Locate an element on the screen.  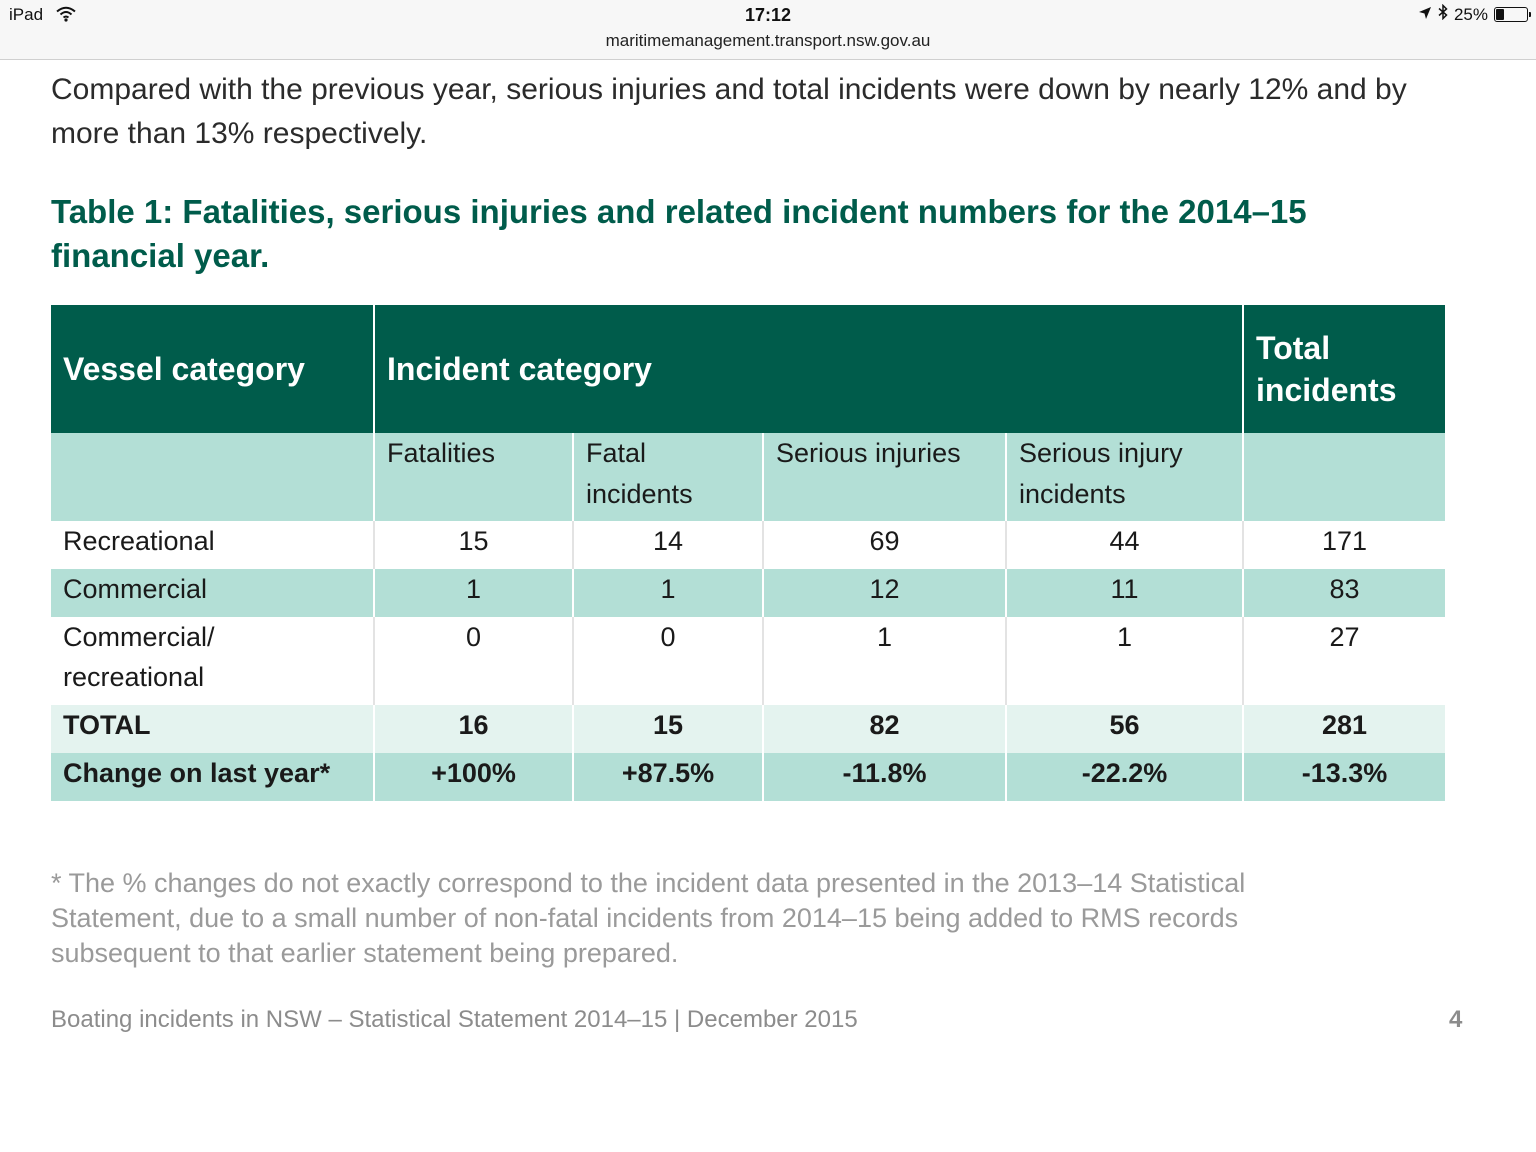
total-fatalities: 16 is located at coordinates (474, 729).